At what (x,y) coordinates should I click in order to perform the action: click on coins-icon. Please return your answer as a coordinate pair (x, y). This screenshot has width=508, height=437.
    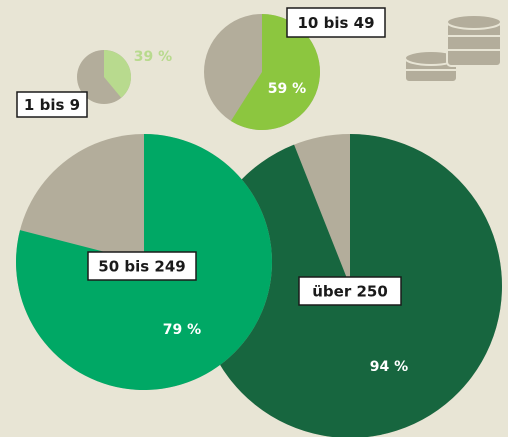
    Looking at the image, I should click on (453, 48).